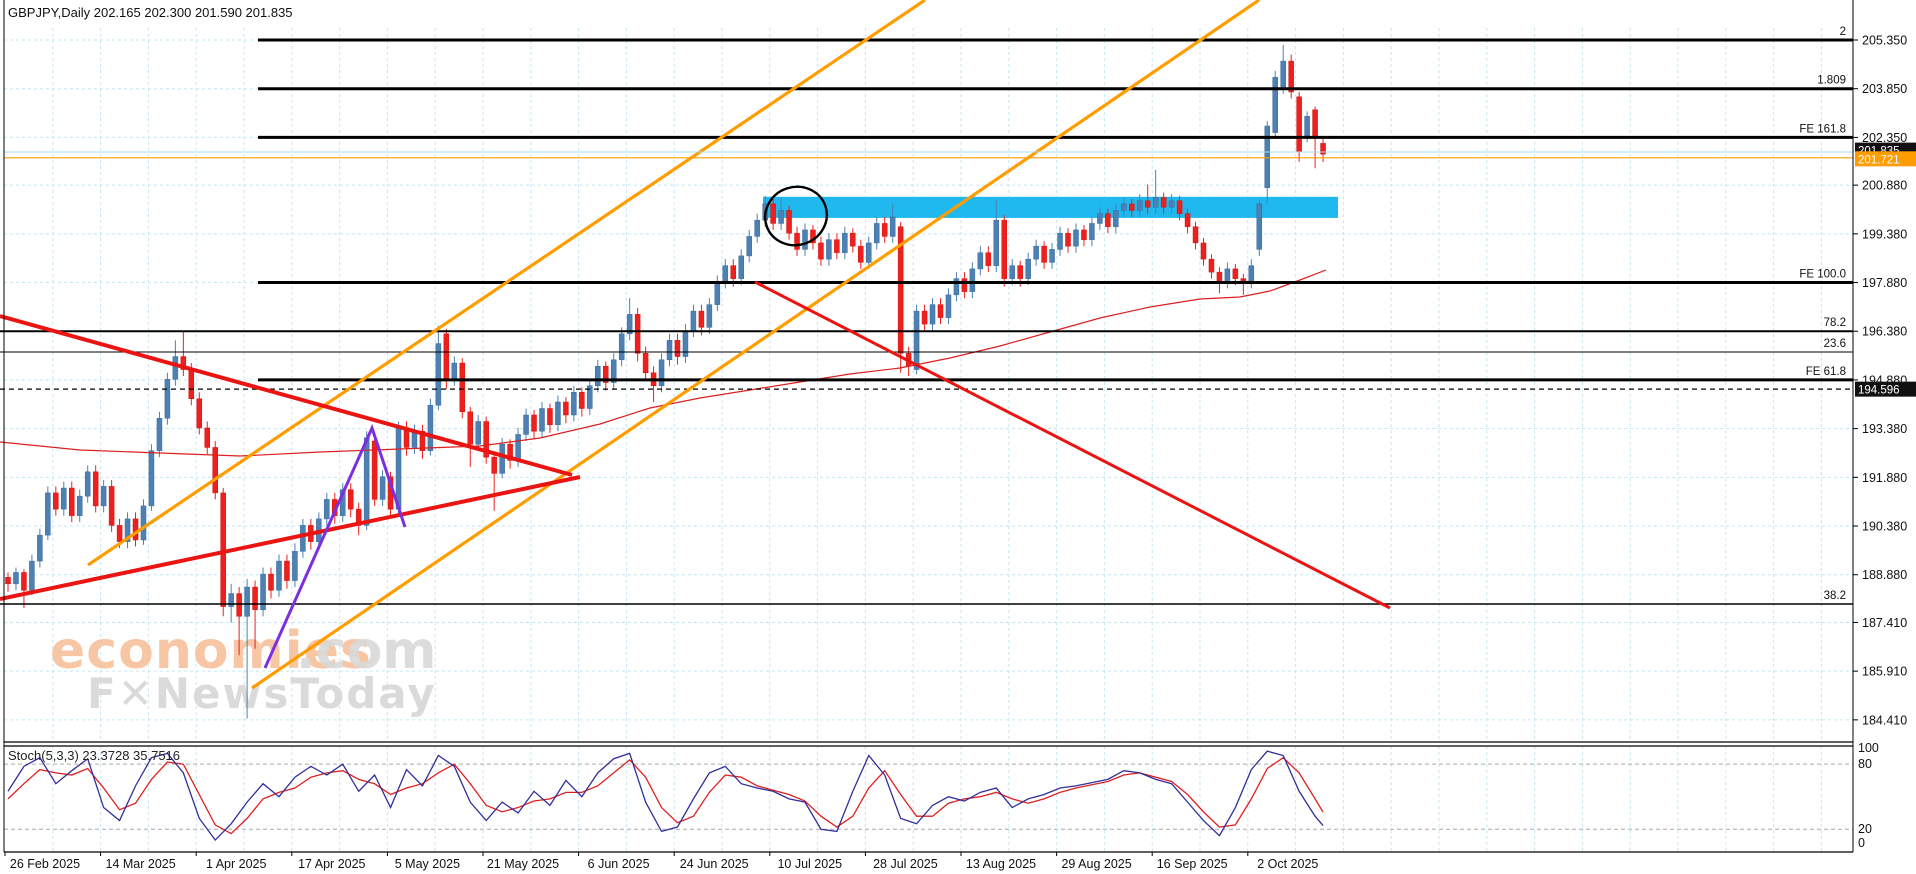 The image size is (1916, 874). I want to click on red-trend-line, so click(1072, 445).